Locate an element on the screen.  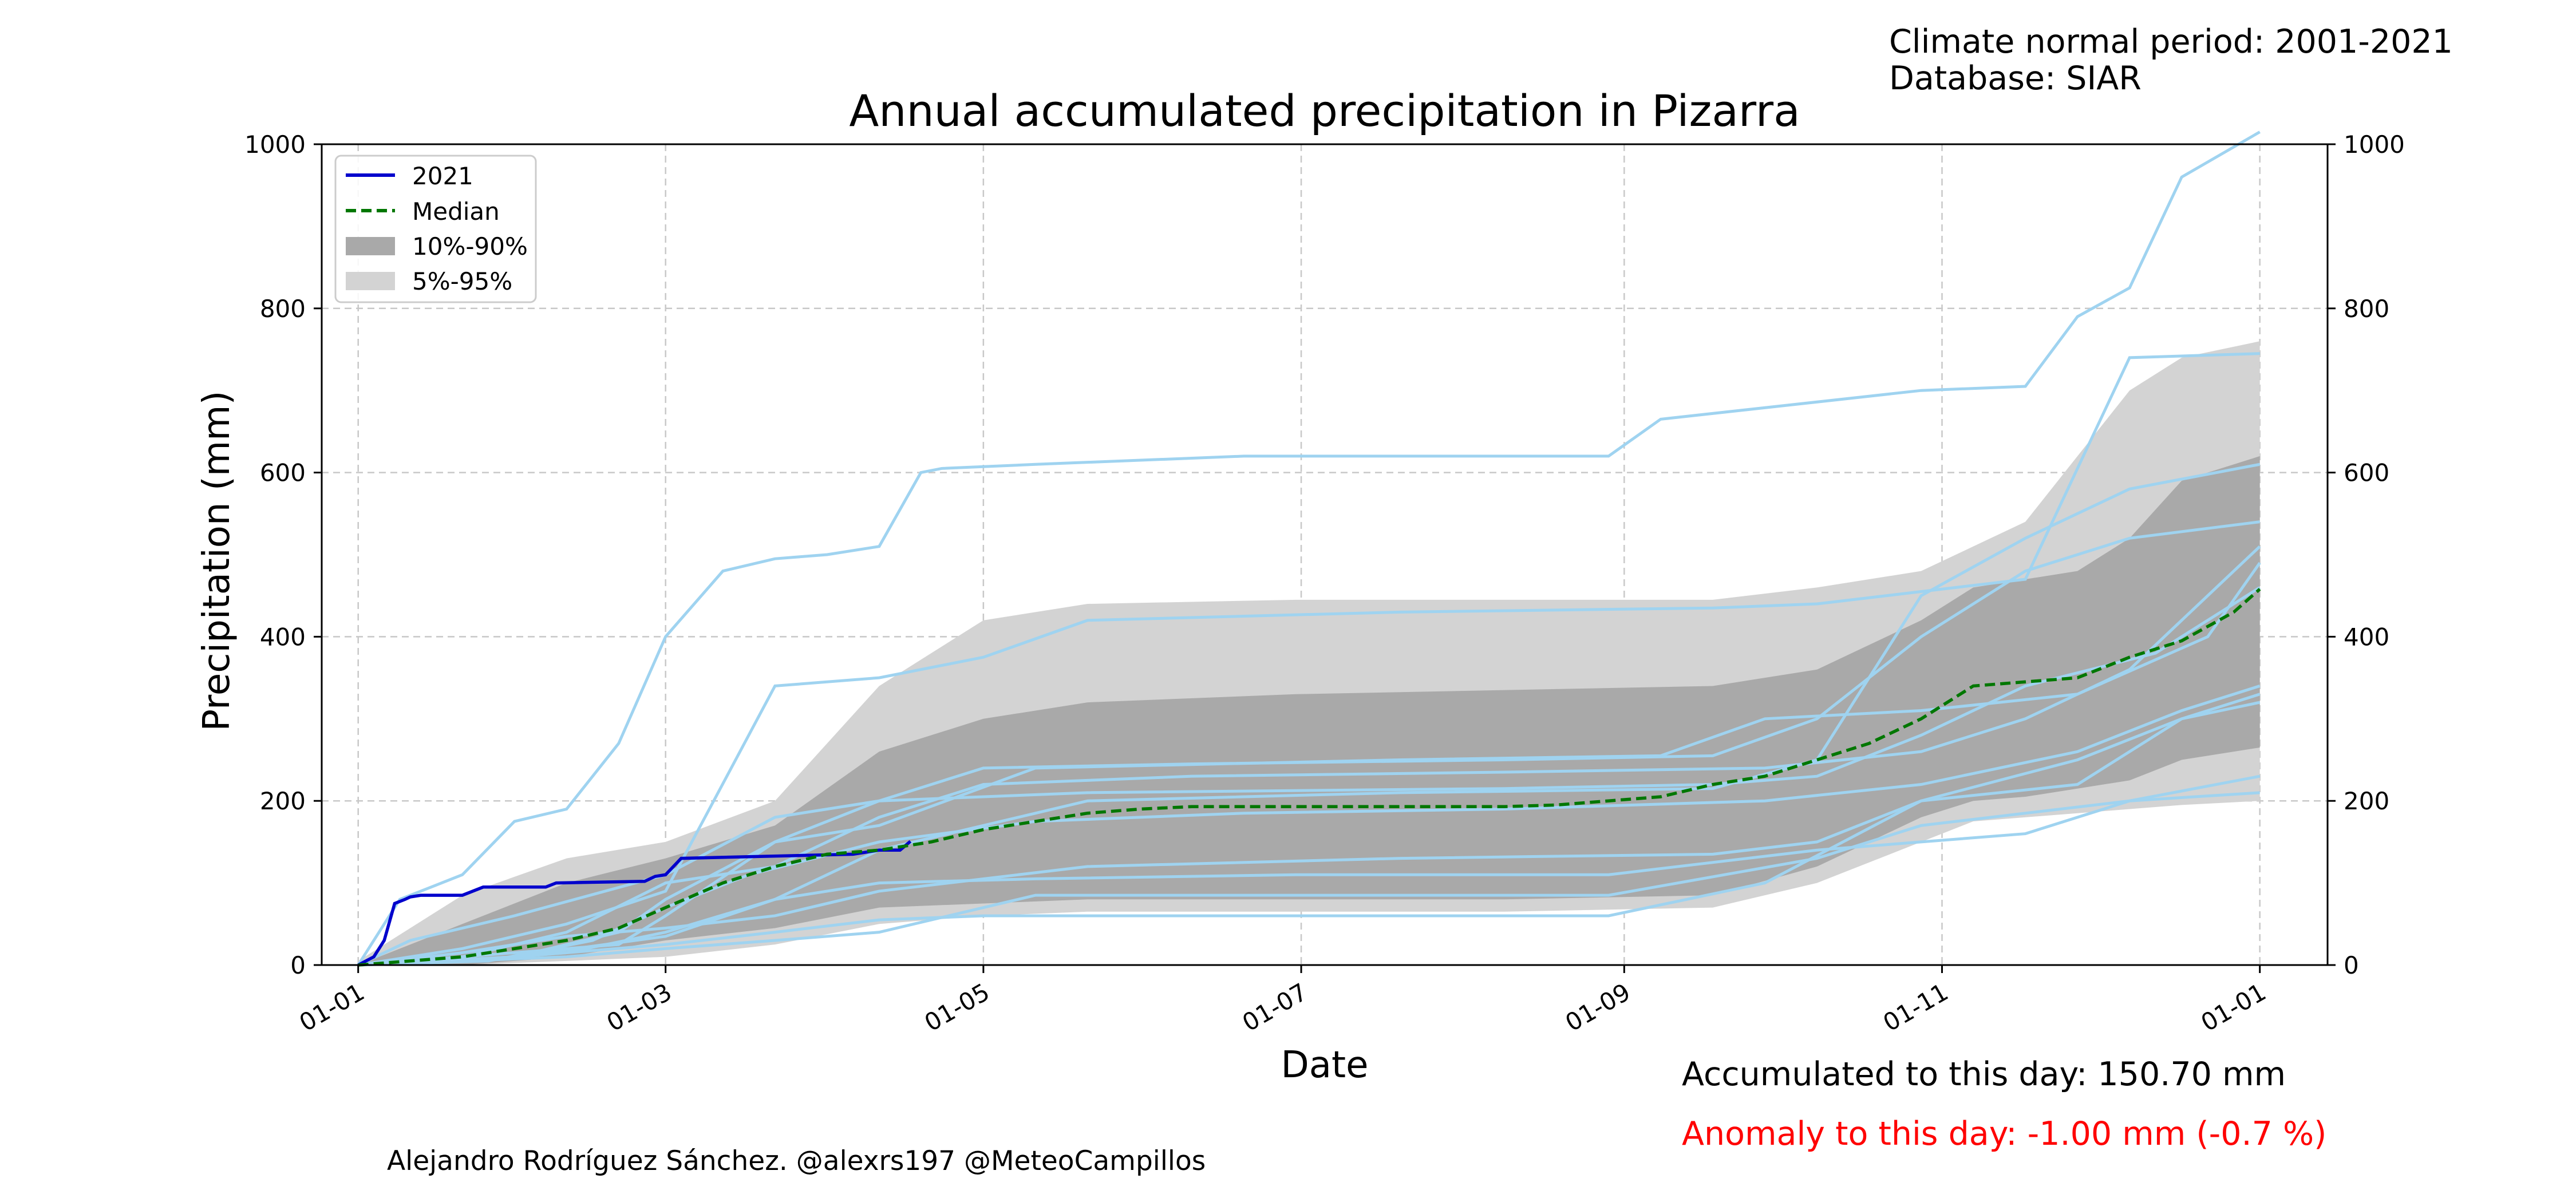
x-tick-label-1: 01-03 is located at coordinates (639, 1007).